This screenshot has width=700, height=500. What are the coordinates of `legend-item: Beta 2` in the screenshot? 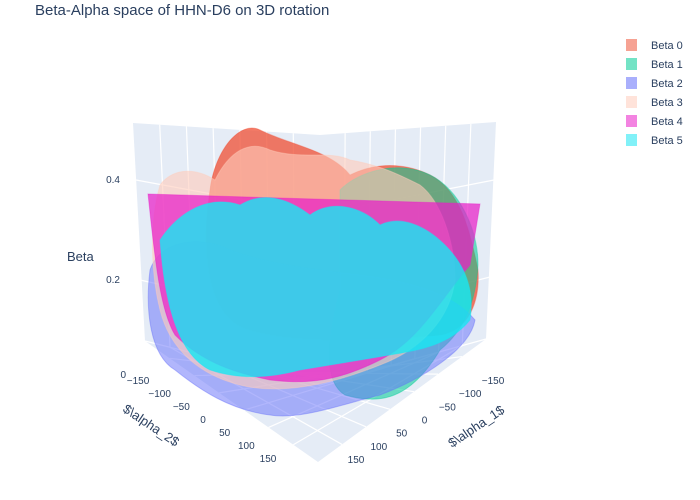 It's located at (654, 83).